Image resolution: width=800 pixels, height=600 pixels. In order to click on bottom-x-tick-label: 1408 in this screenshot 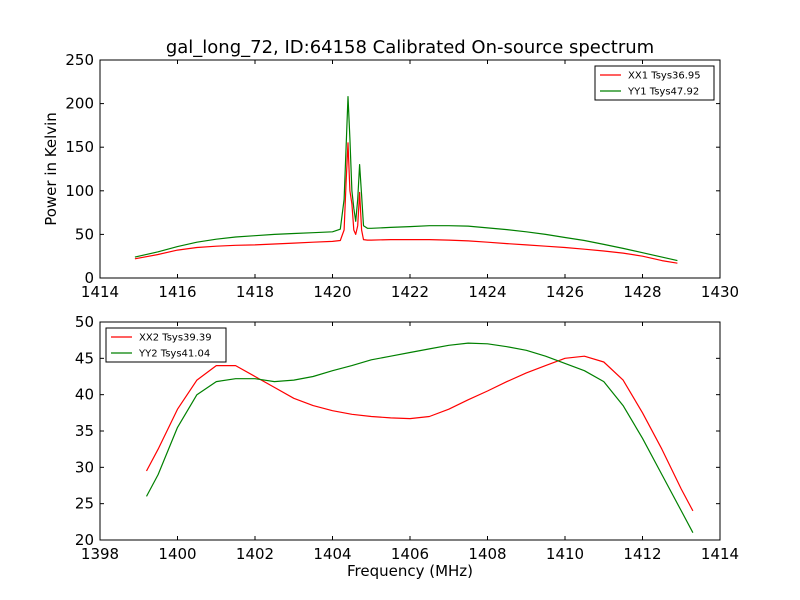, I will do `click(487, 554)`.